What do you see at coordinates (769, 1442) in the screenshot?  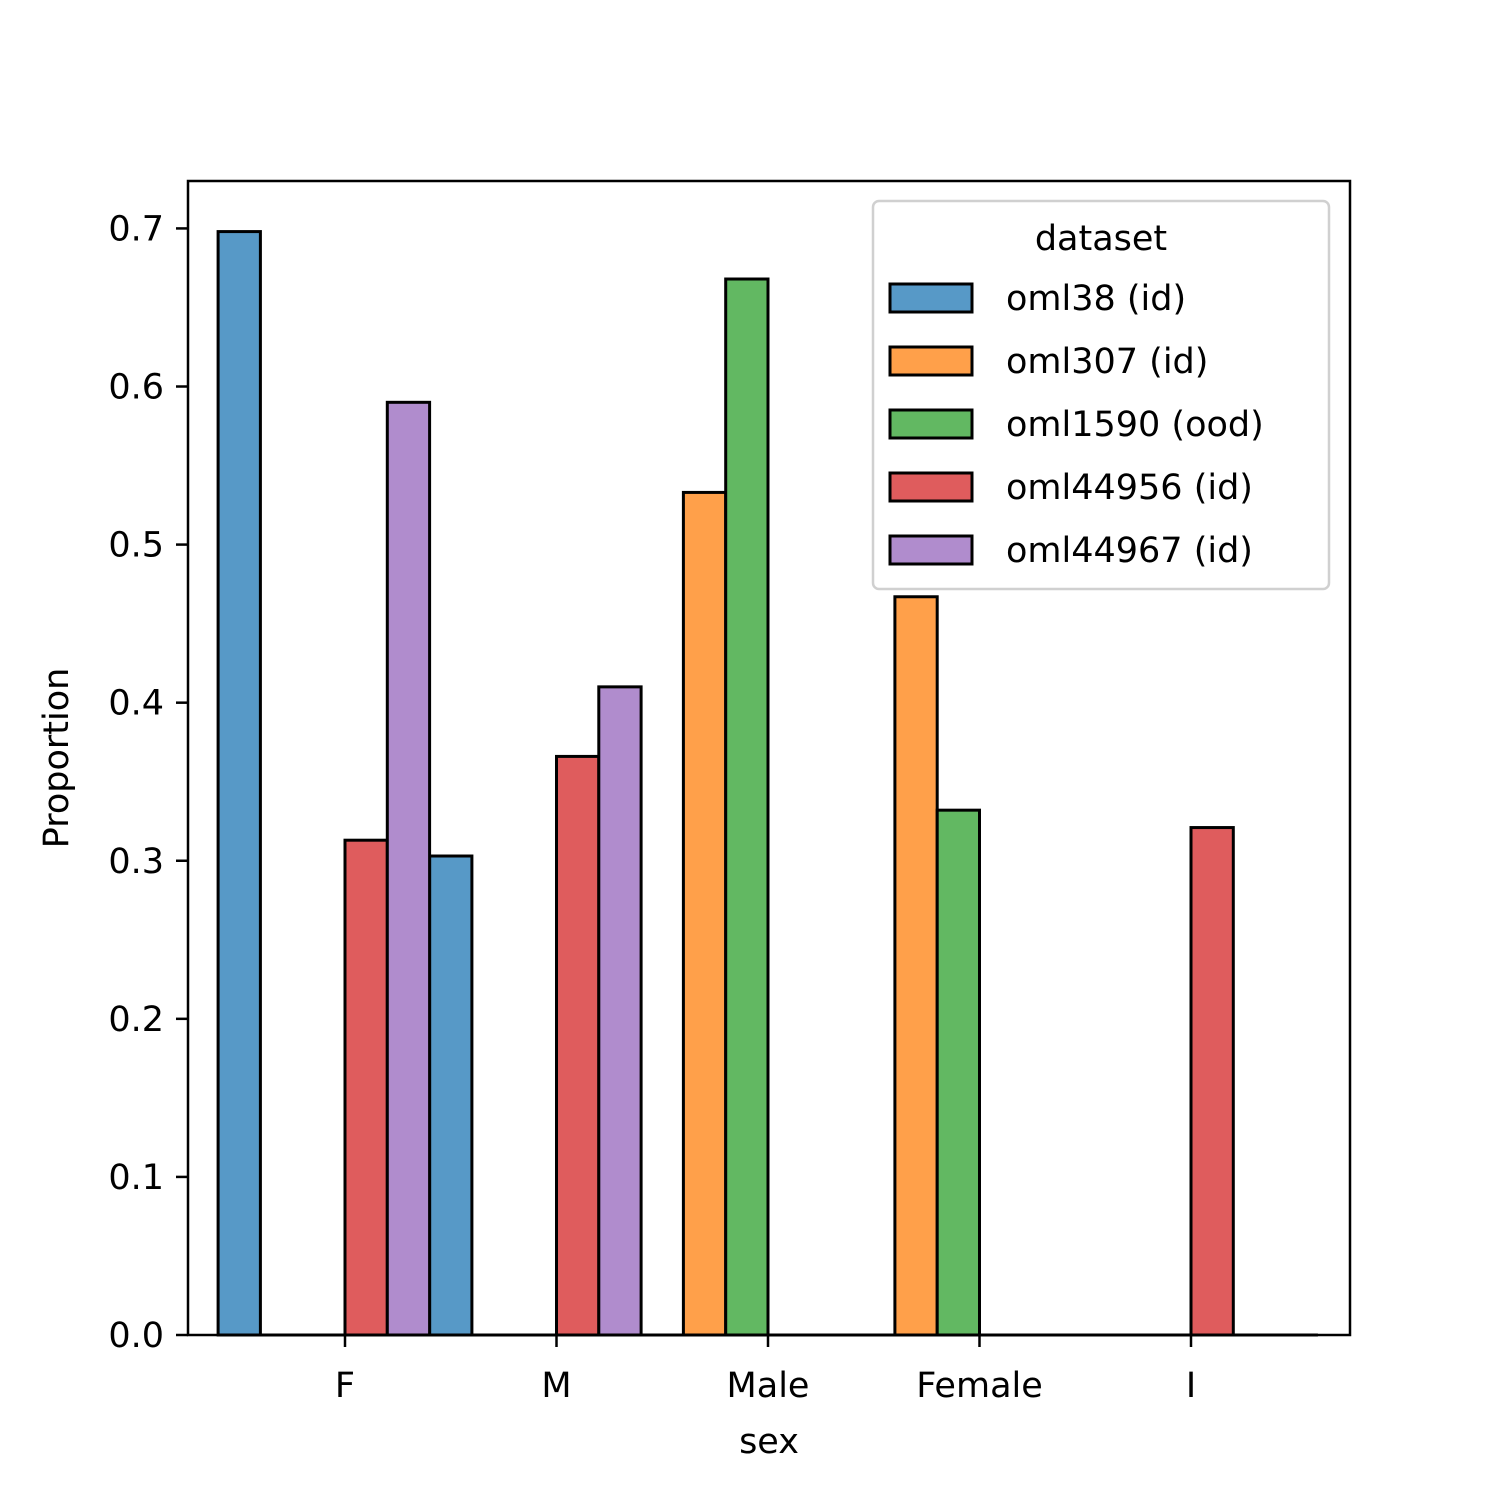 I see `x-axis-label: sex` at bounding box center [769, 1442].